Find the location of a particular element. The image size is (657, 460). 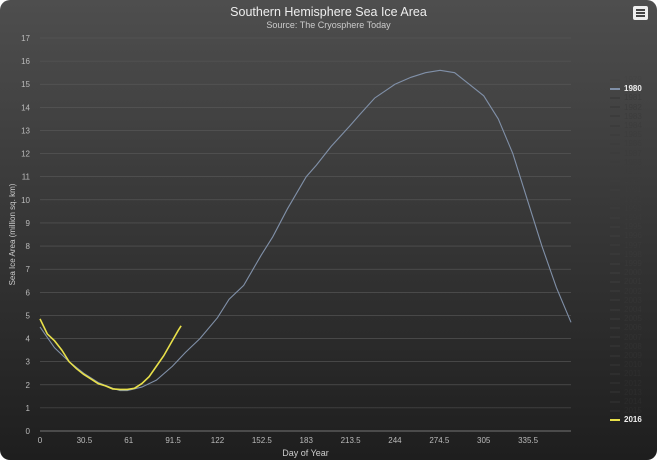

legend-label: 2003 is located at coordinates (633, 300).